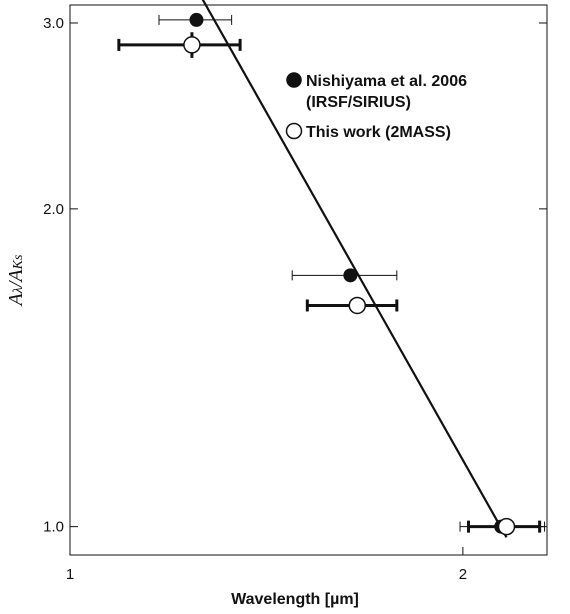 Image resolution: width=570 pixels, height=614 pixels. Describe the element at coordinates (294, 80) in the screenshot. I see `legend-marker-filled` at that location.